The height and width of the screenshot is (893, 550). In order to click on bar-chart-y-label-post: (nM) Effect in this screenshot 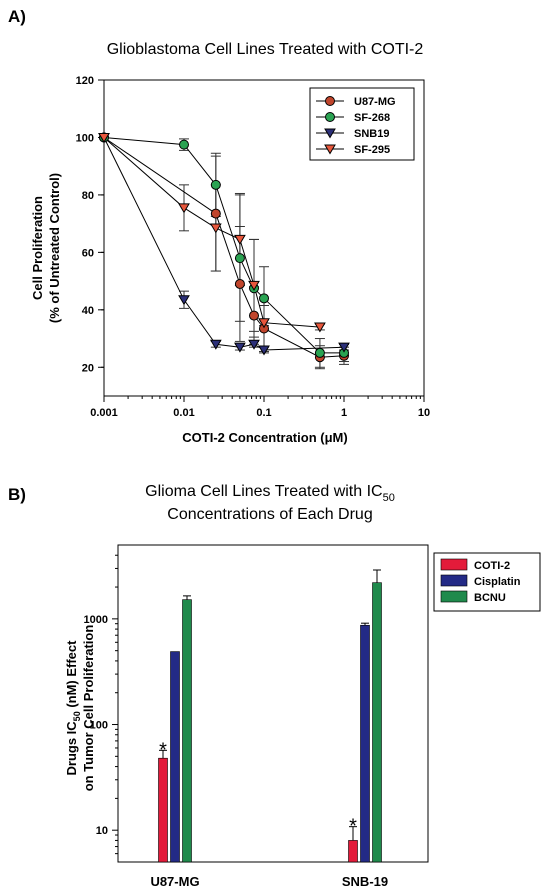, I will do `click(71, 675)`.